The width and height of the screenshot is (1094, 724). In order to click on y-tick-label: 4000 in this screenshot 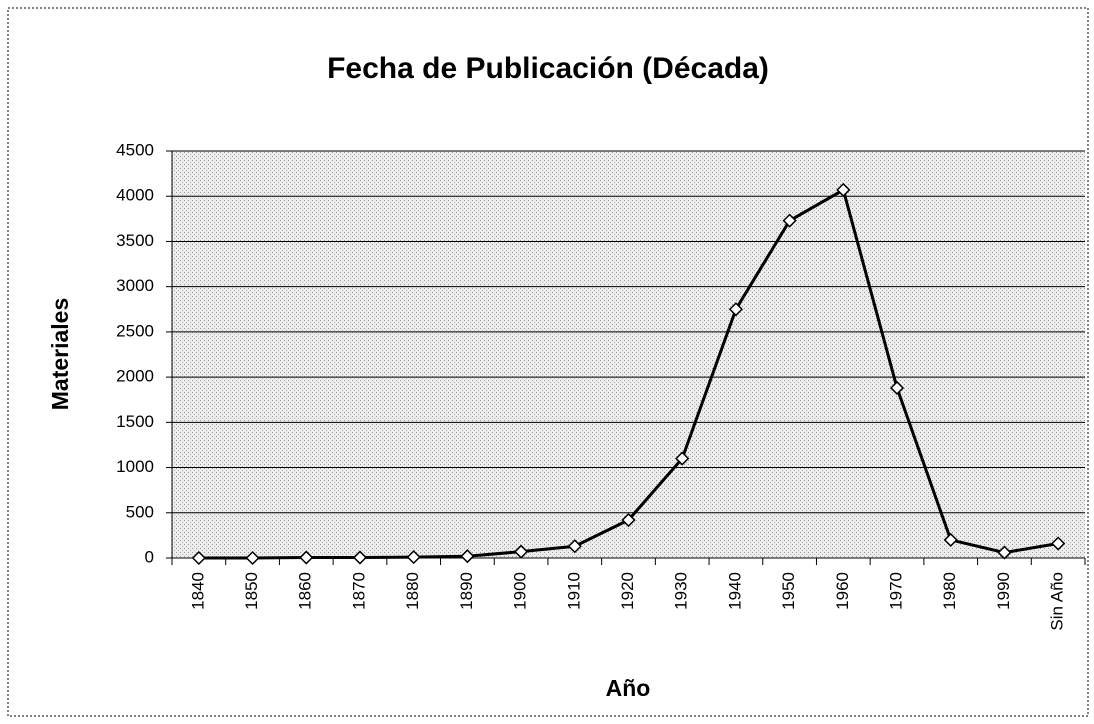, I will do `click(135, 195)`.